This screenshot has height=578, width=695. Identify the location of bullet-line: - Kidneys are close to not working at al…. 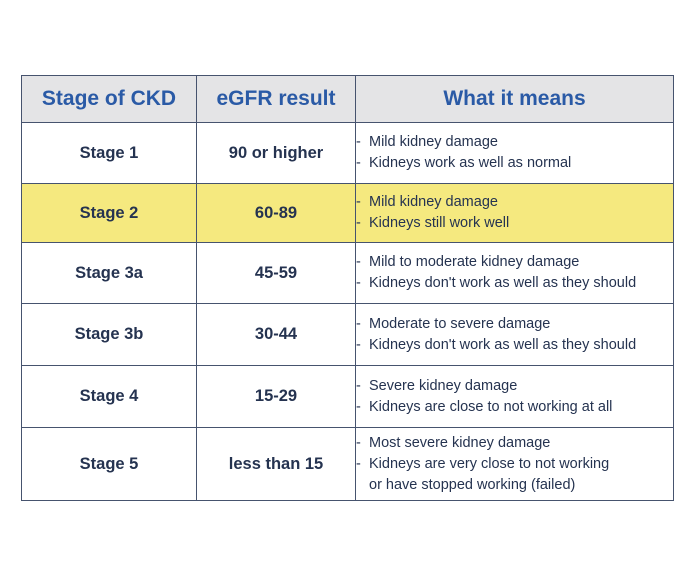
(514, 407).